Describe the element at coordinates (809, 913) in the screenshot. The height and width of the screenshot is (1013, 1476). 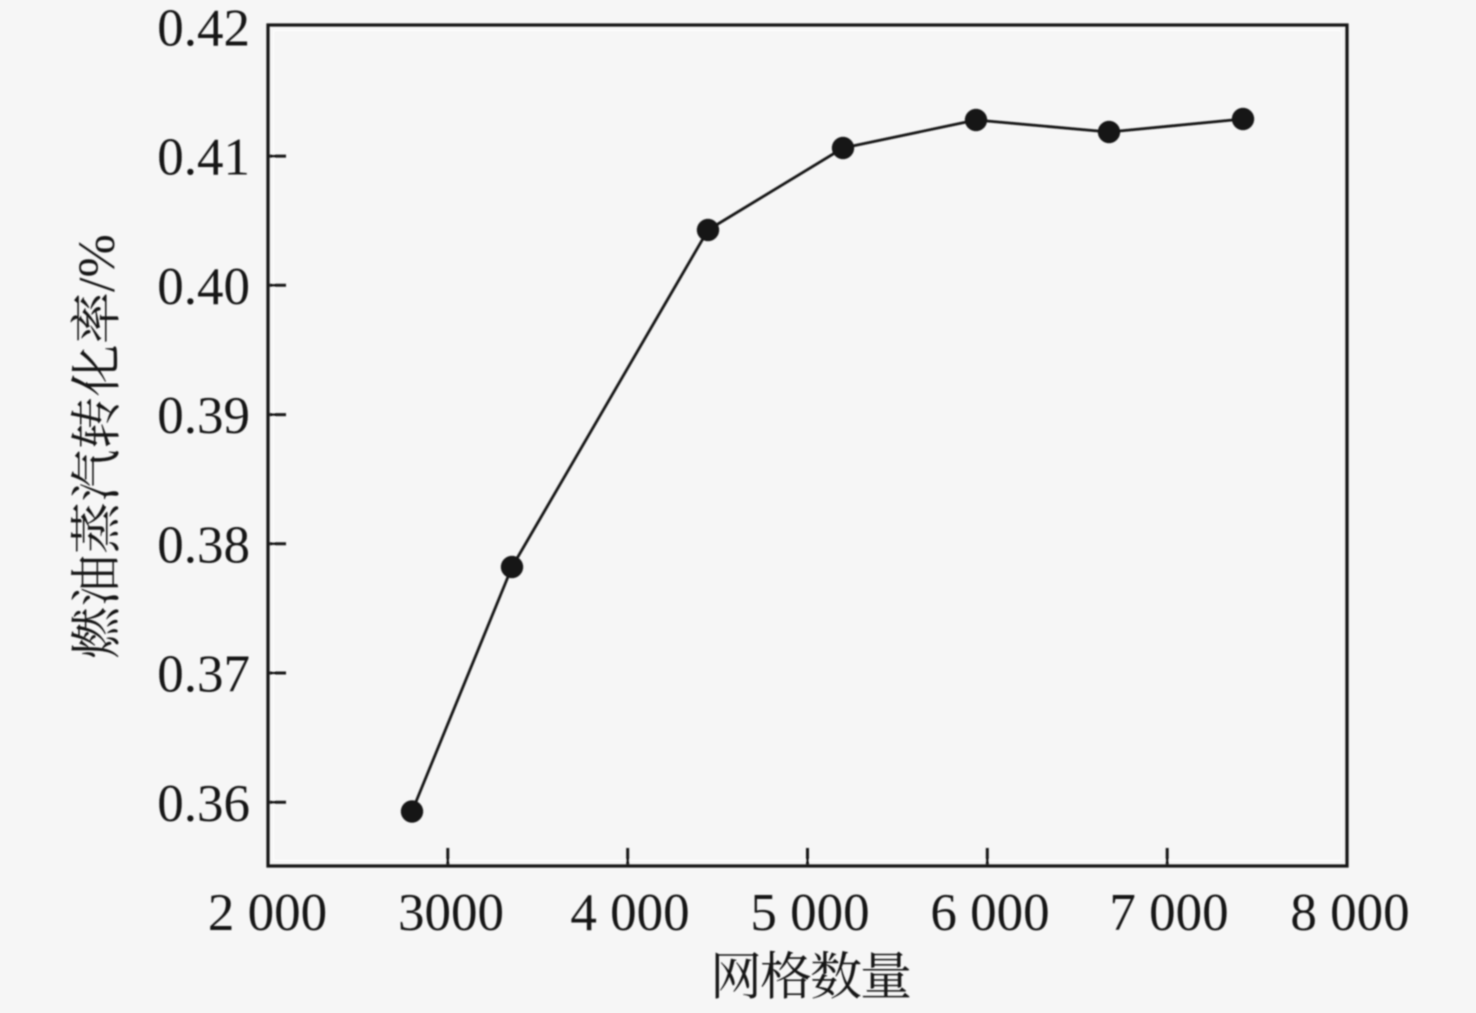
I see `svg-text: 5 000` at that location.